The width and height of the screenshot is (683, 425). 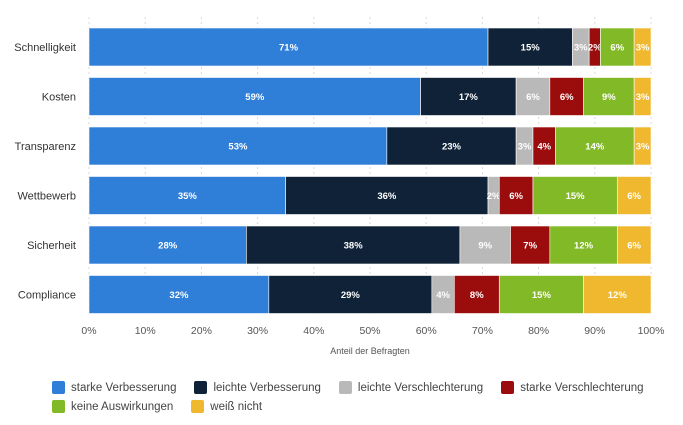 I want to click on x-tick-label: 50%, so click(x=369, y=331).